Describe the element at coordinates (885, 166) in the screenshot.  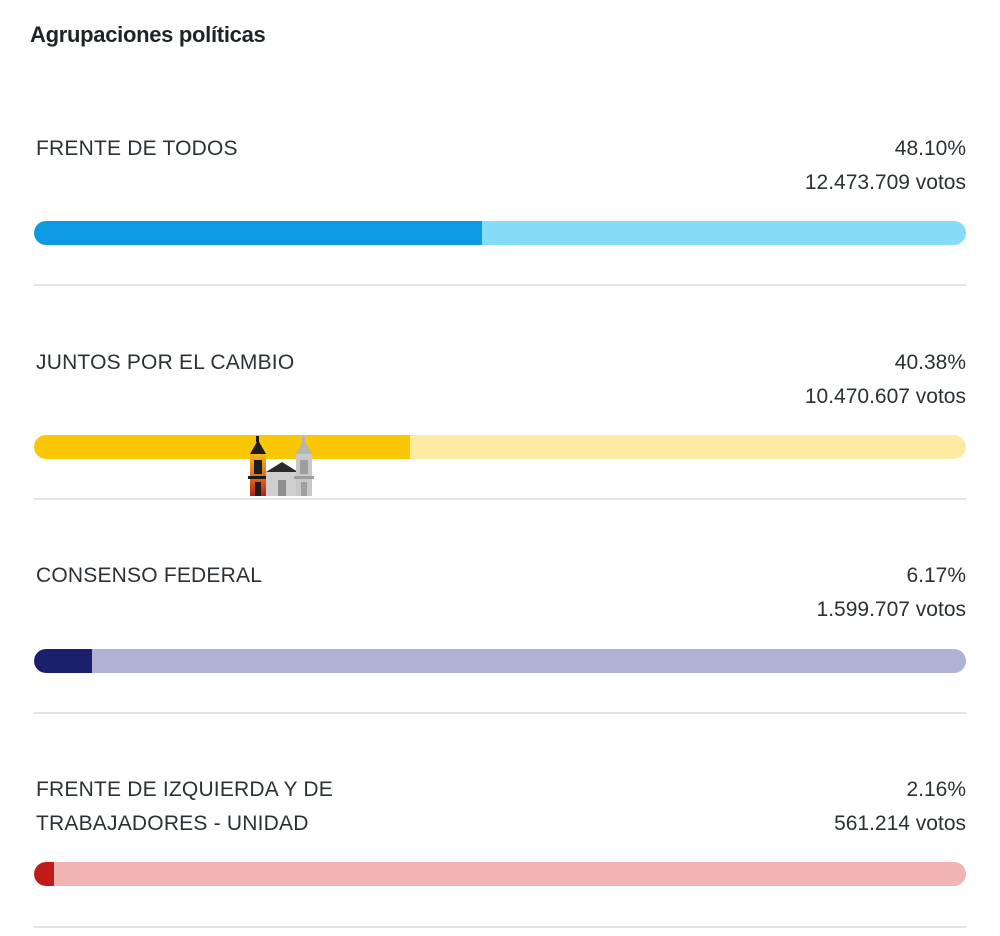
I see `party-stats: 48.10% 12.473.709 votos` at that location.